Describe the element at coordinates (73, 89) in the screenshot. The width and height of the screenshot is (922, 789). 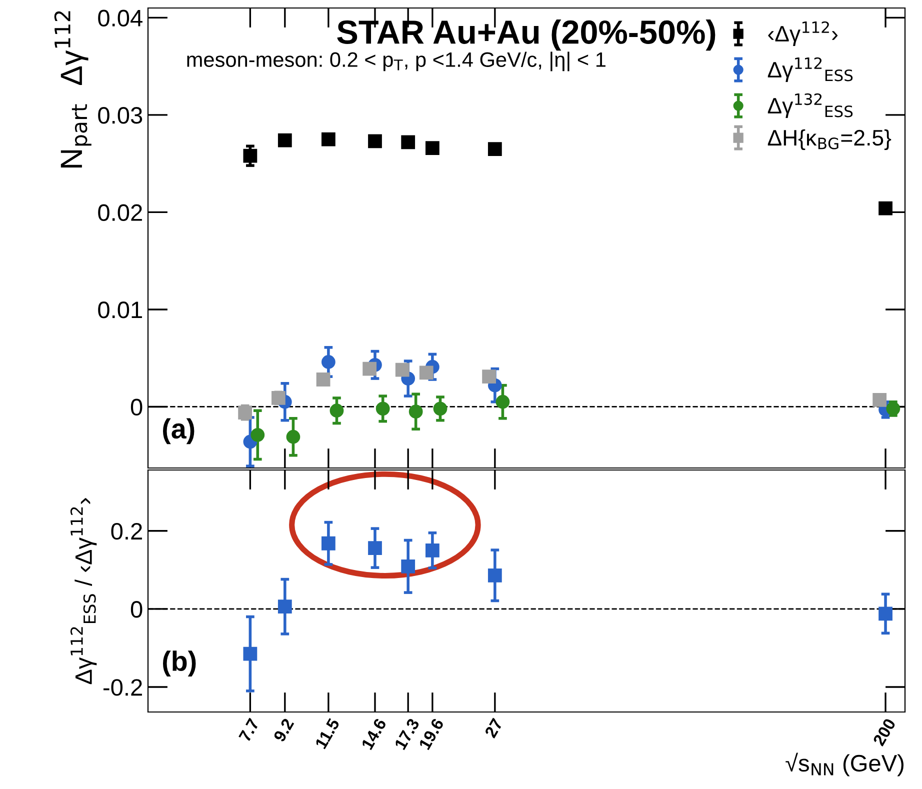
I see `y-axis-title: N$_{part}$ Δγ$^{112}$` at that location.